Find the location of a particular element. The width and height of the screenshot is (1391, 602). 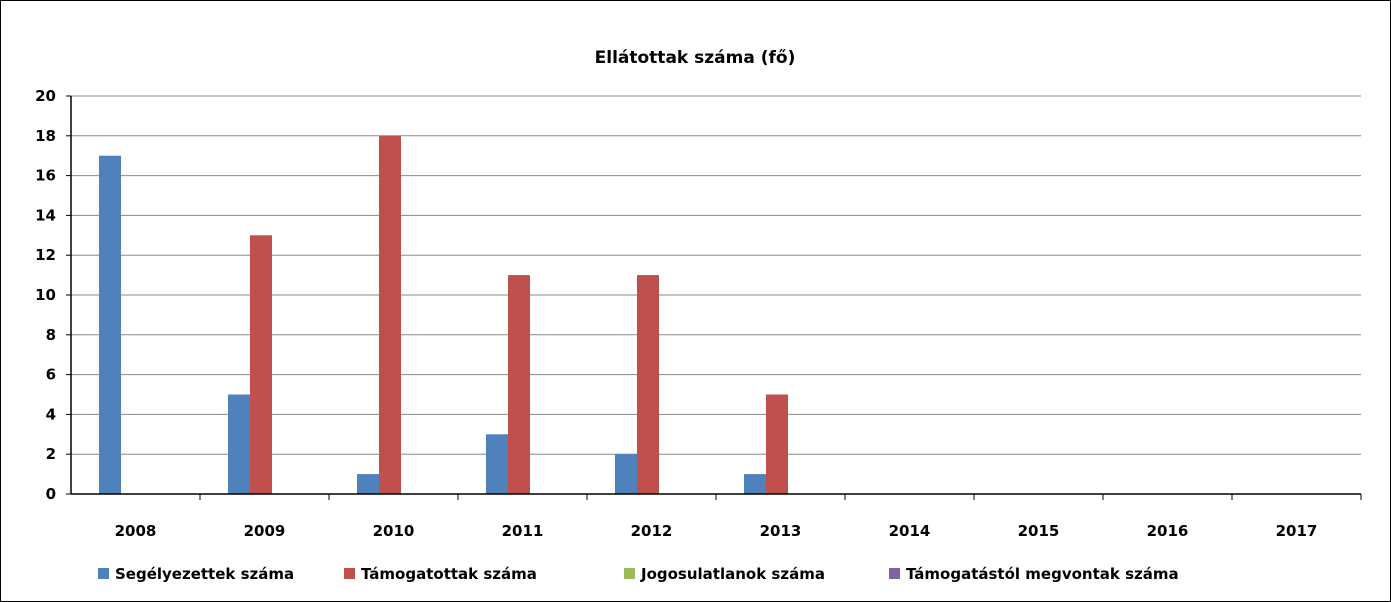

legend-label: Támogatástól megvontak száma is located at coordinates (1042, 574).